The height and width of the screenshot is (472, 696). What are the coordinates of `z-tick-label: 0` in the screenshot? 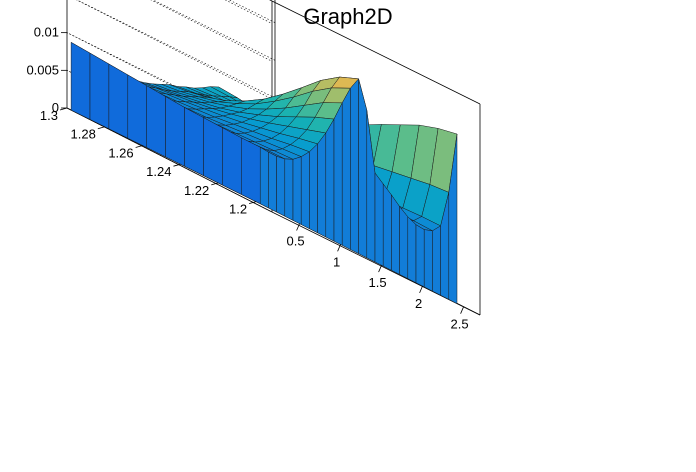 It's located at (55, 107).